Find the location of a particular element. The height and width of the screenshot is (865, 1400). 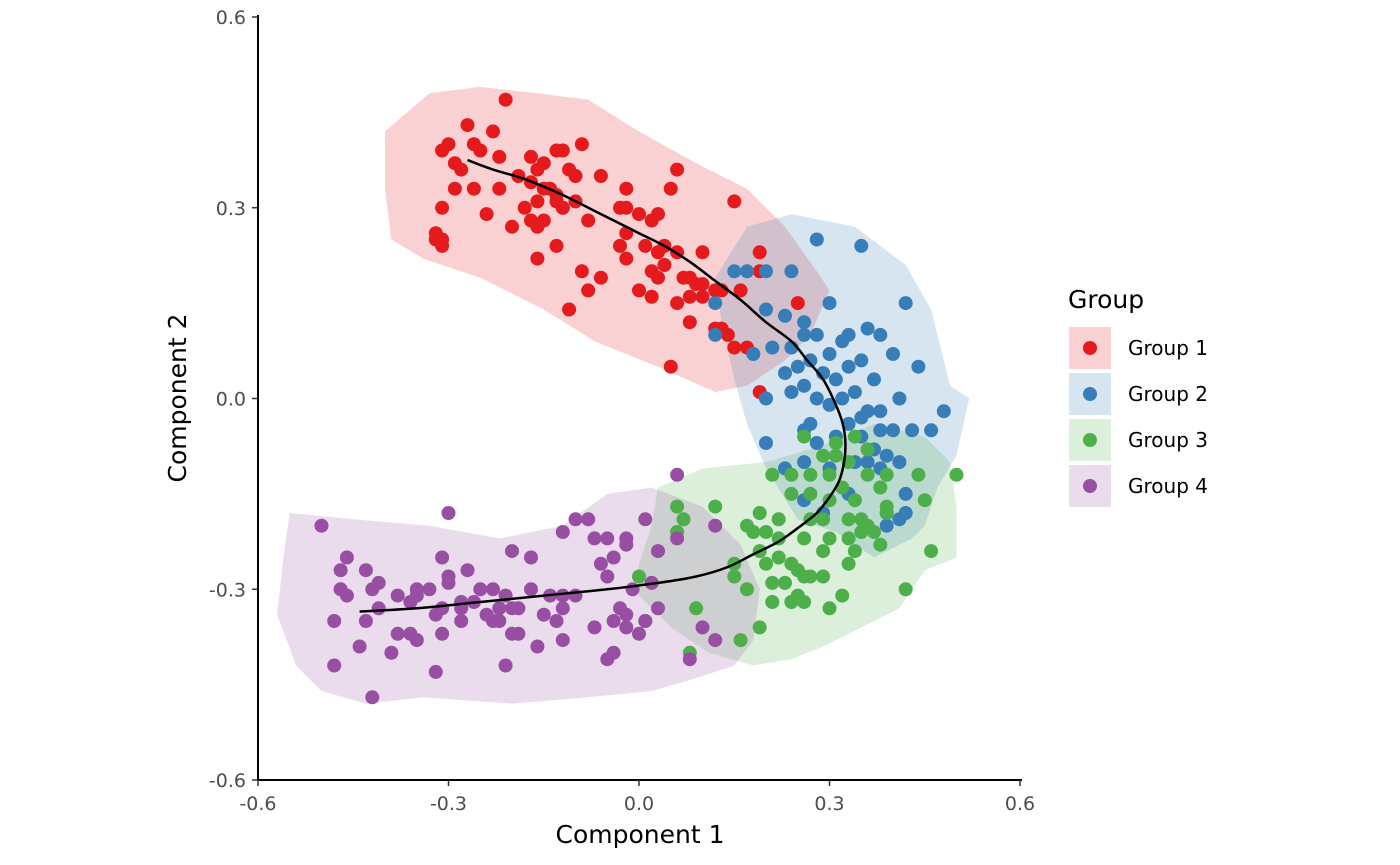

y-axis-title: Component 2 is located at coordinates (177, 398).